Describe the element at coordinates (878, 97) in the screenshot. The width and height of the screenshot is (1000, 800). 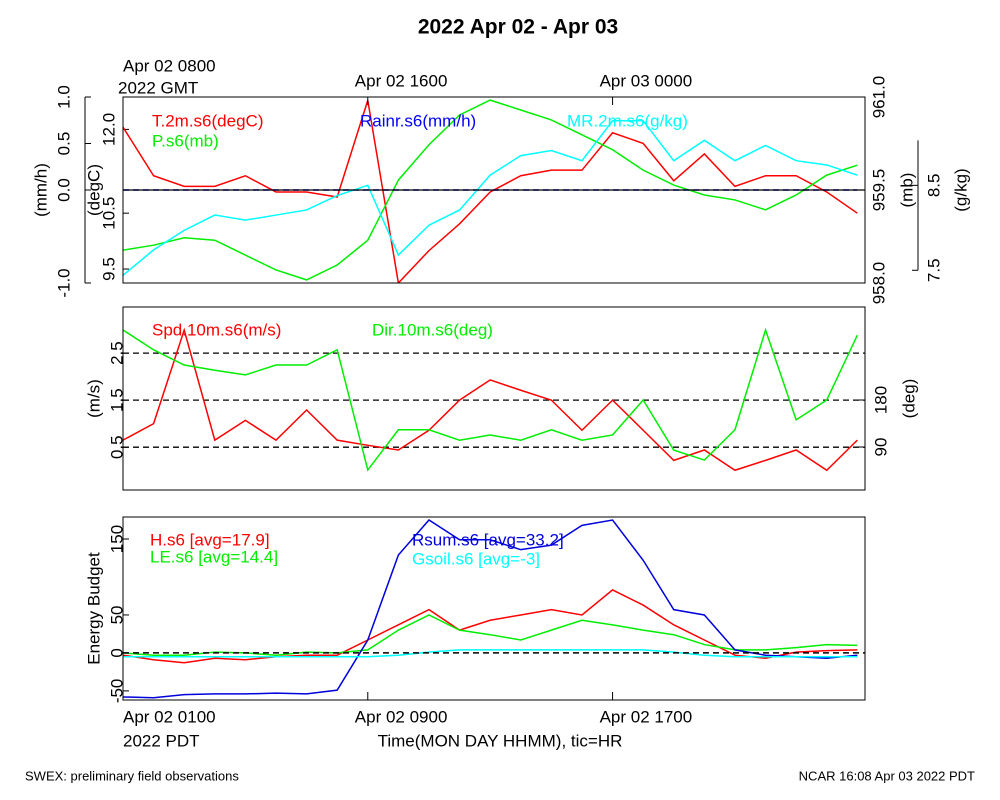
I see `y-tick-label: 961.0` at that location.